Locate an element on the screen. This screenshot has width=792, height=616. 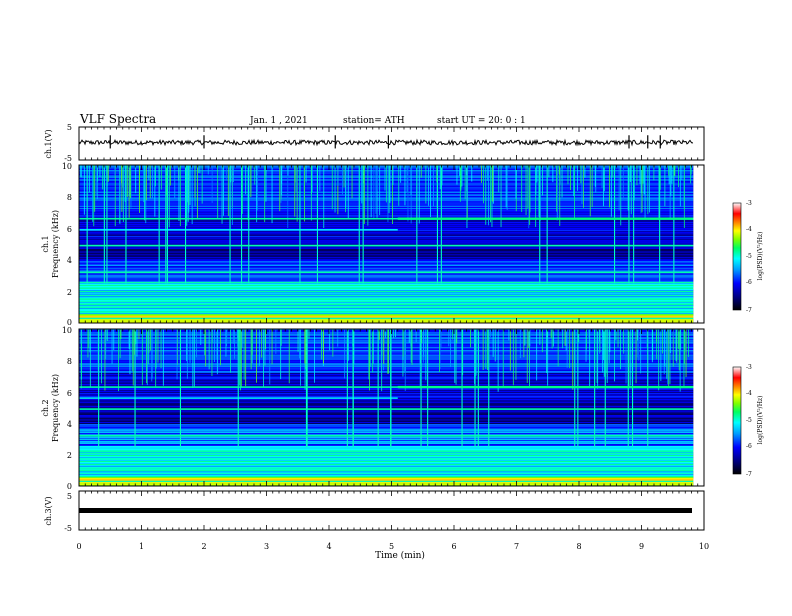
ch1-cbar-tick-m3: -3 is located at coordinates (749, 203).